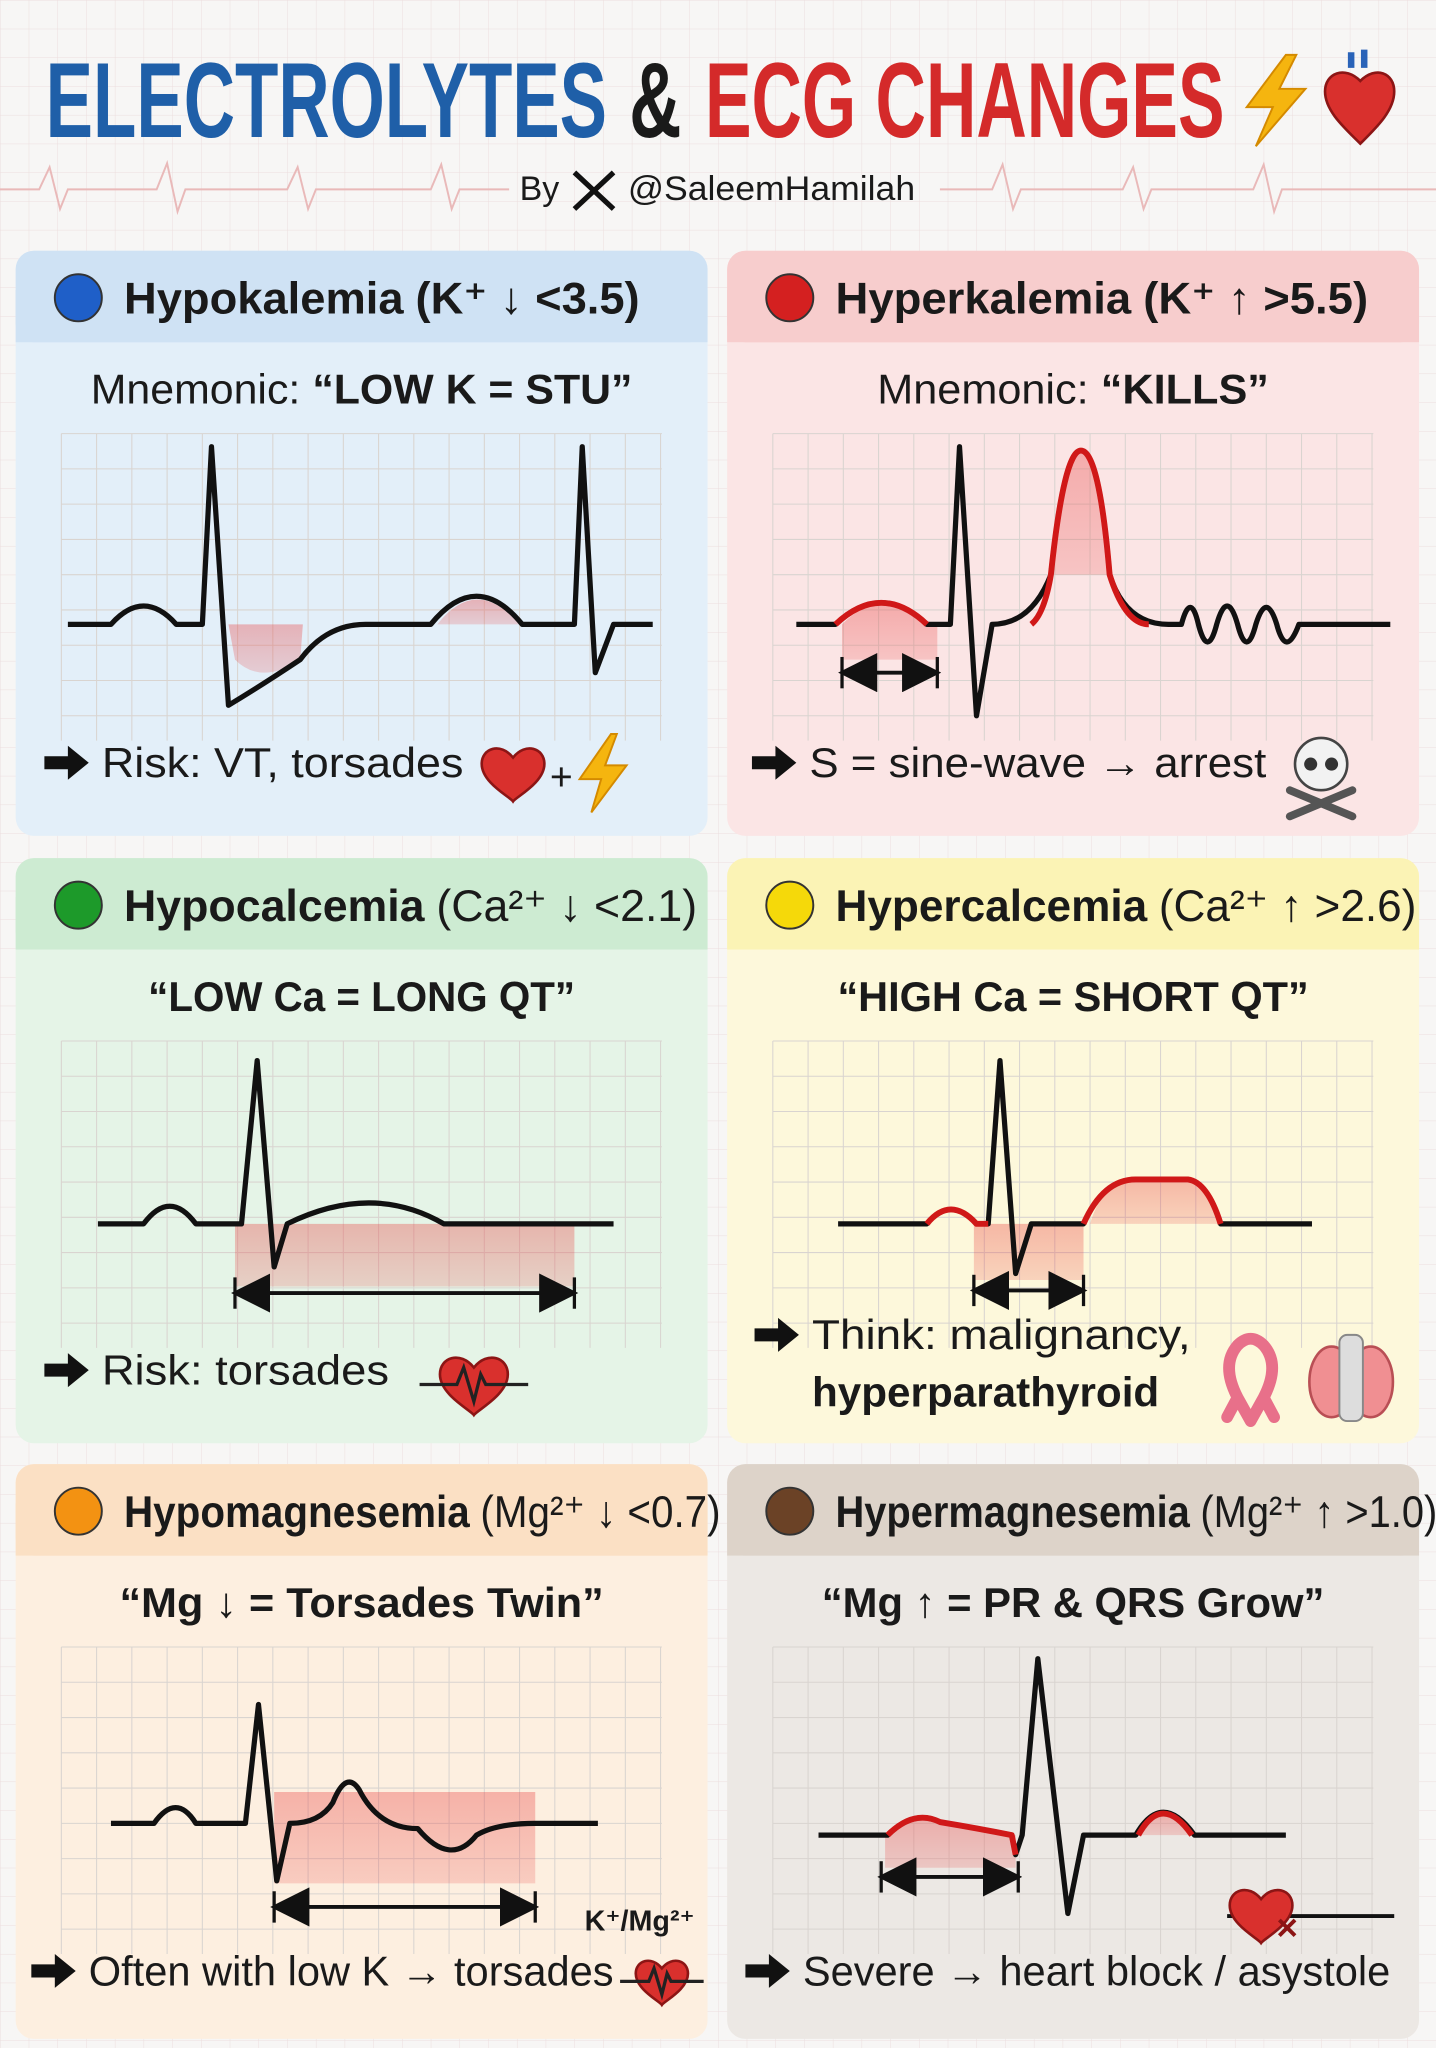 Image resolution: width=1436 pixels, height=2048 pixels. I want to click on ribbon-icon, so click(1250, 1379).